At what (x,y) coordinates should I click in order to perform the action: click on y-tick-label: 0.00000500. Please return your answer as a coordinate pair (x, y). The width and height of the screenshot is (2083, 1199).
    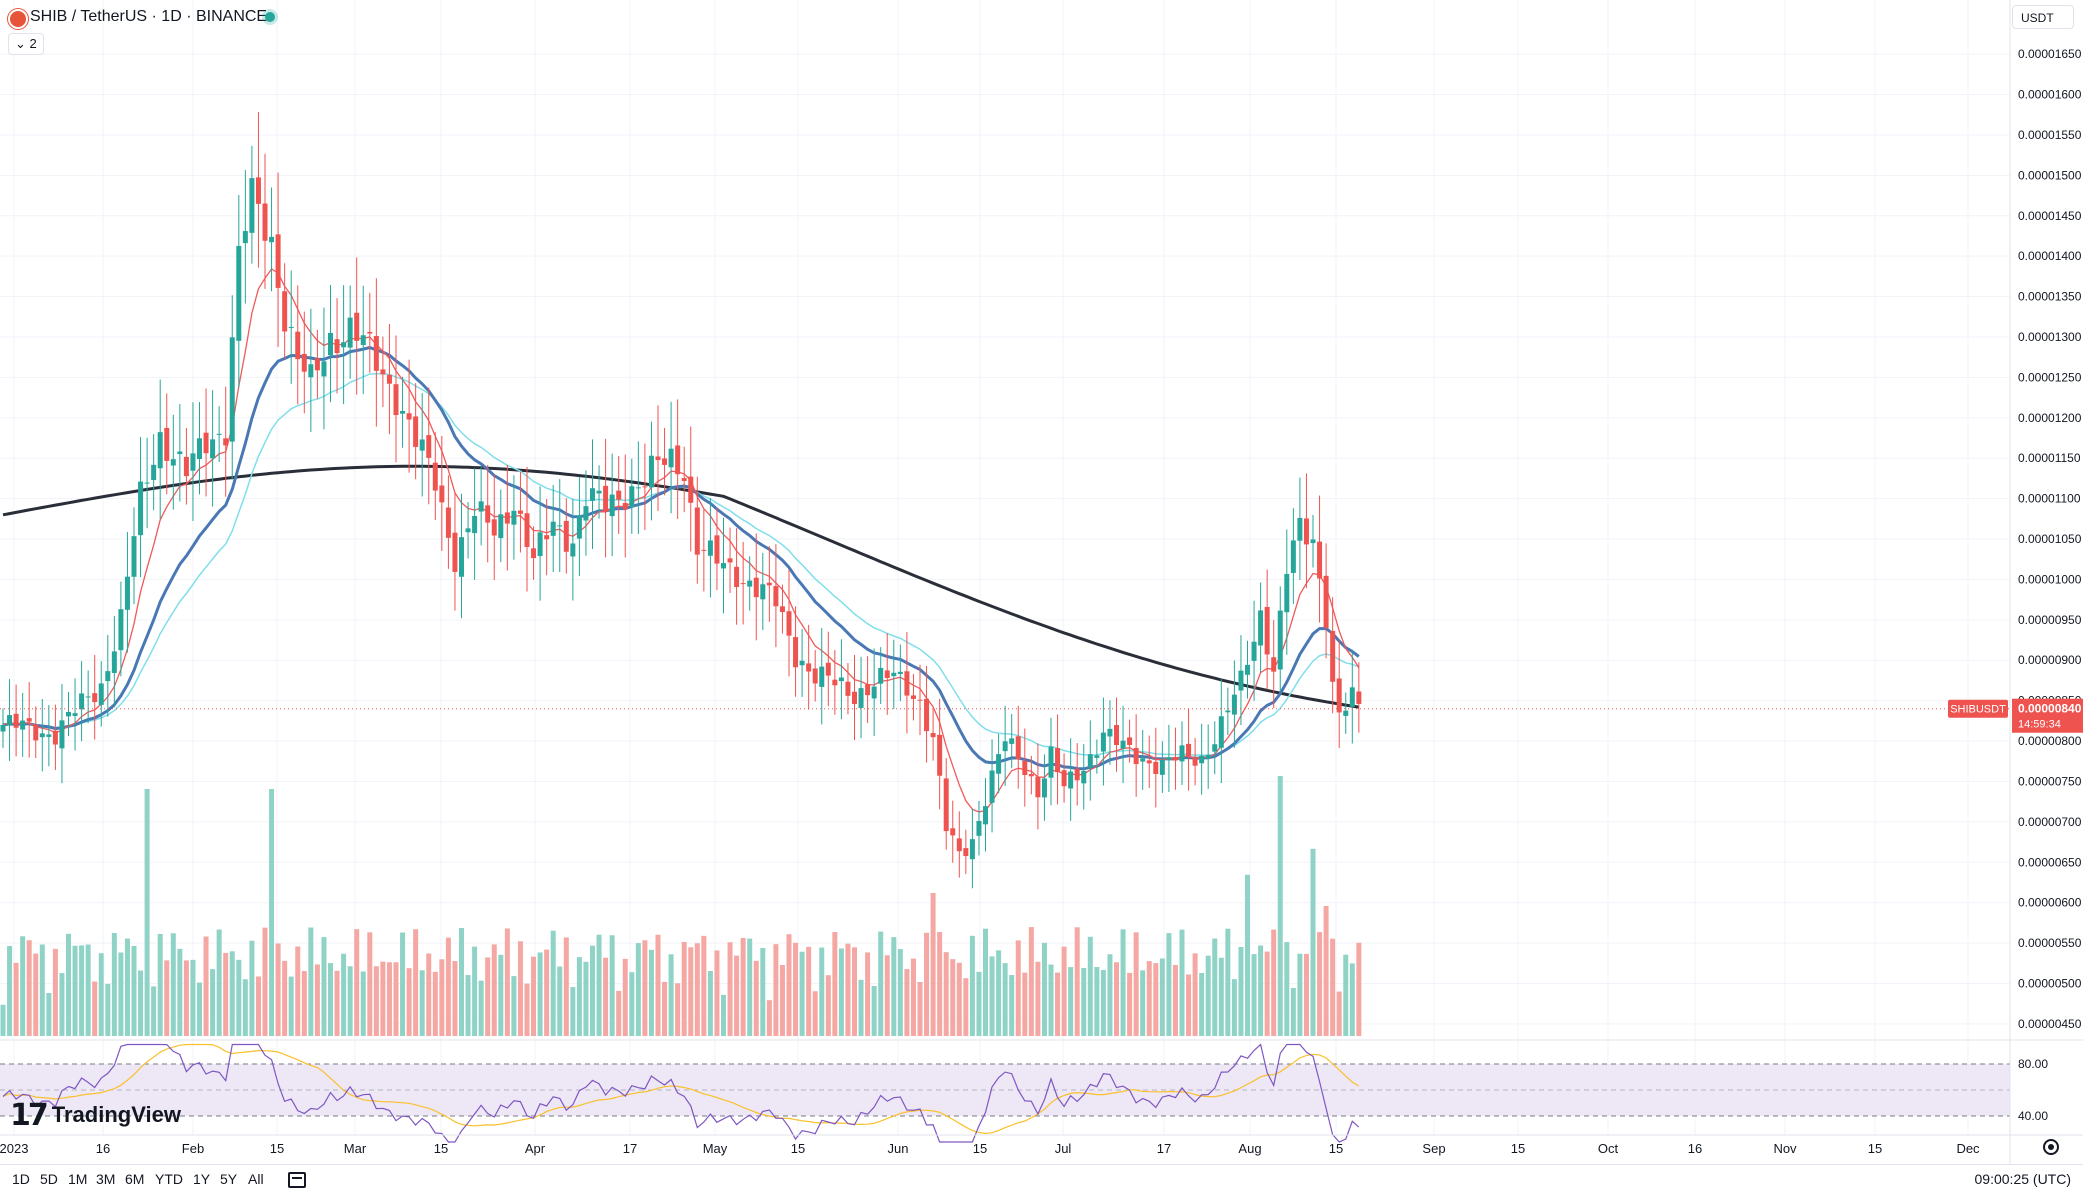
    Looking at the image, I should click on (2050, 984).